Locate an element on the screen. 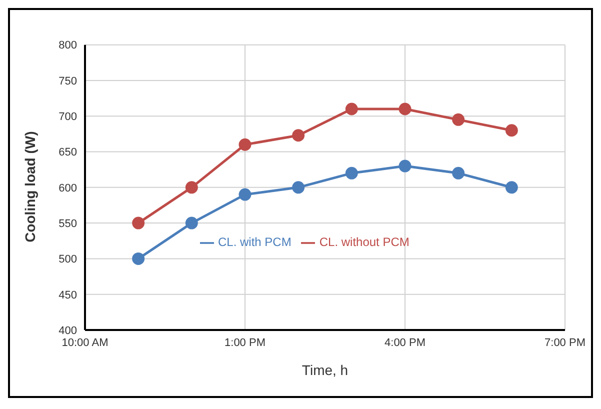  y-tick-label: 550 is located at coordinates (67, 224).